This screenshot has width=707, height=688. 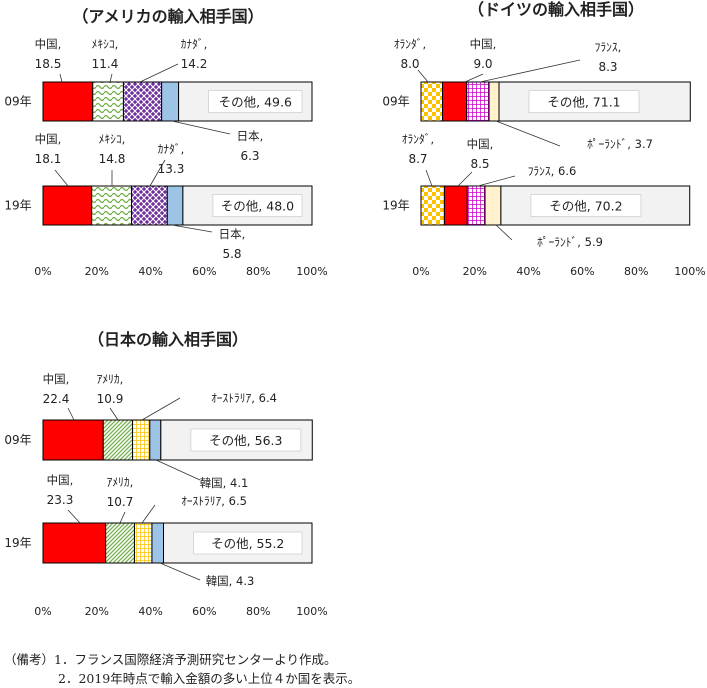 I want to click on data-label: その他, 71.1, so click(x=583, y=102).